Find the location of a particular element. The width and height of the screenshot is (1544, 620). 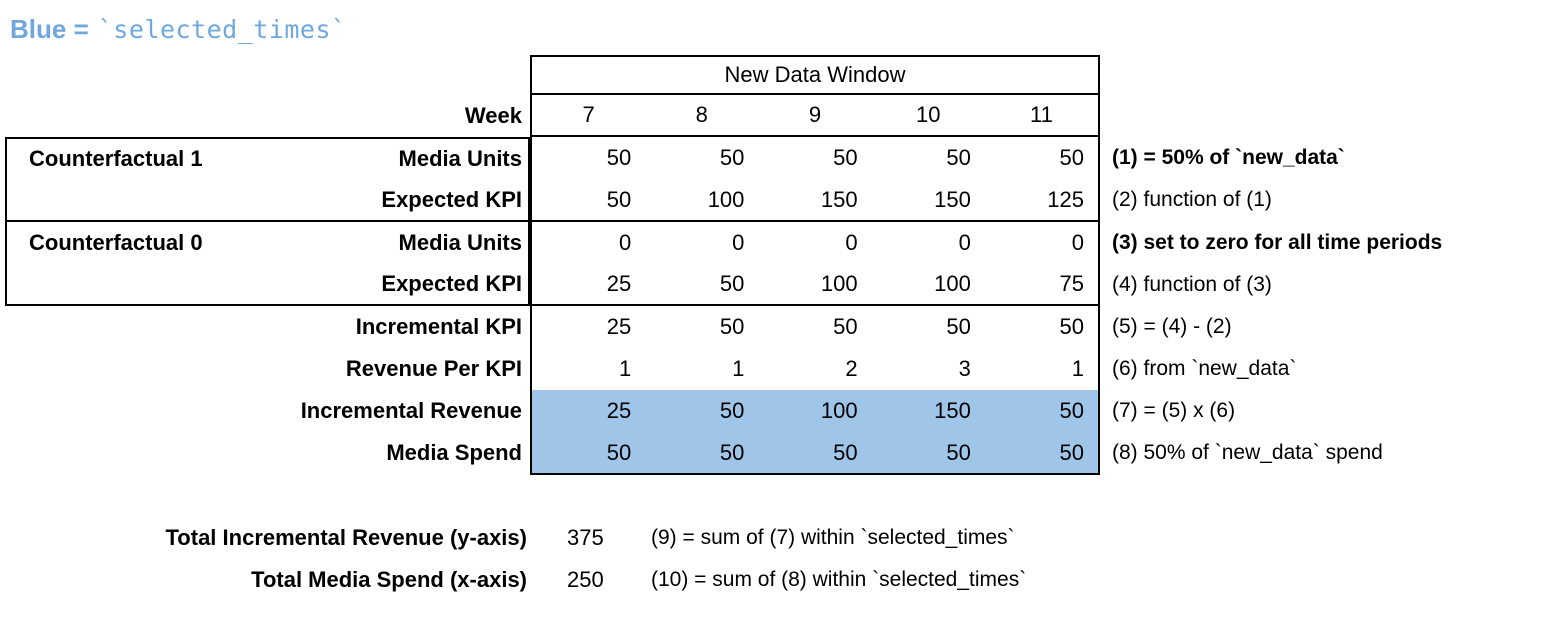

table-row-revenue-per-kpi: 1 1 2 3 1 is located at coordinates (815, 369).